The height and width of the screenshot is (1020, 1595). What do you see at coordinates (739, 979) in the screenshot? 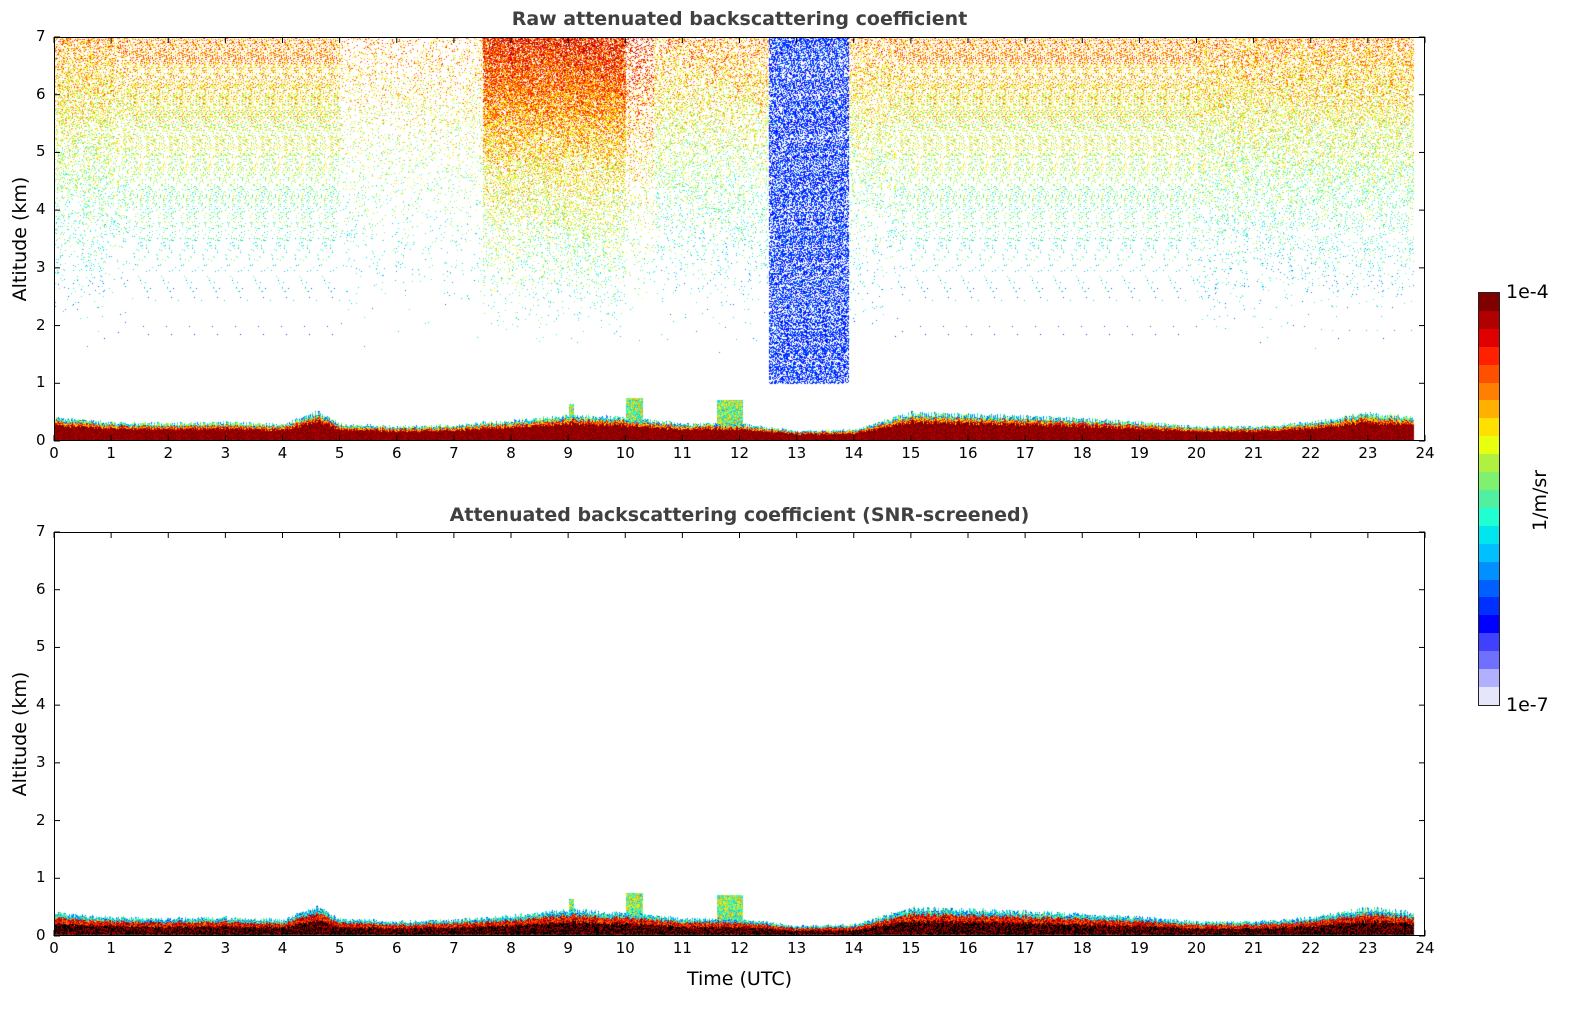
I see `x-axis-label: Time (UTC)` at bounding box center [739, 979].